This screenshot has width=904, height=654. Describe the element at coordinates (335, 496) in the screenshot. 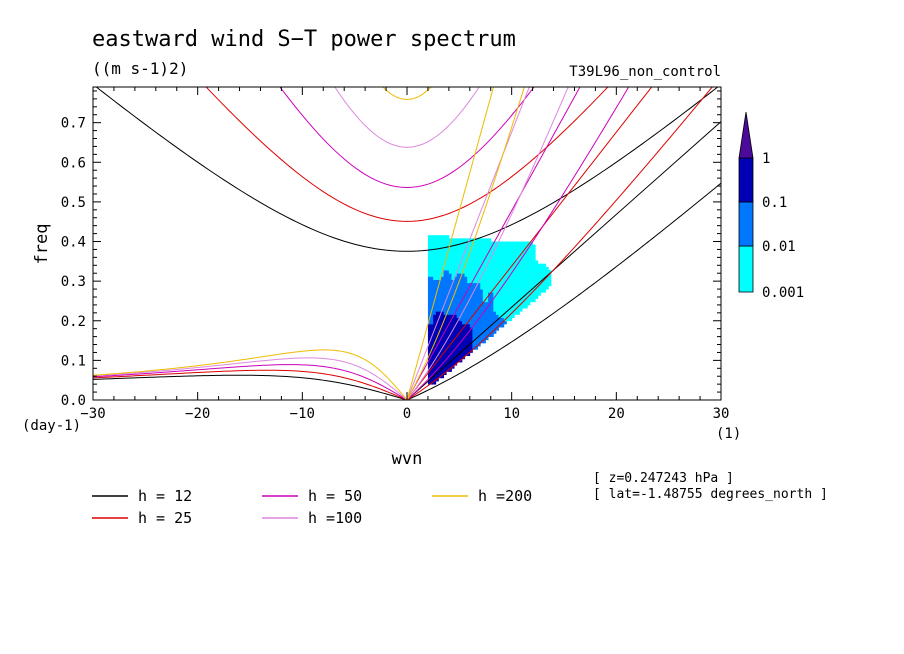

I see `legend-label: h = 50` at that location.